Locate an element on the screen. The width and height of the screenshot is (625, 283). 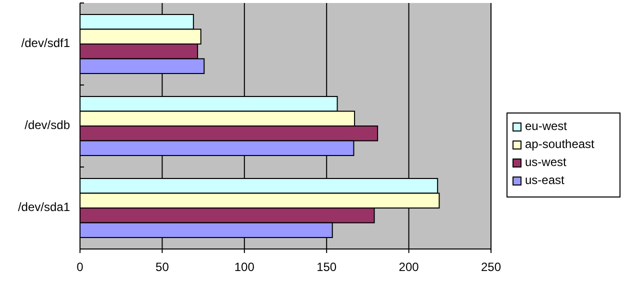
y-tick-label: /dev/sda1 is located at coordinates (44, 207).